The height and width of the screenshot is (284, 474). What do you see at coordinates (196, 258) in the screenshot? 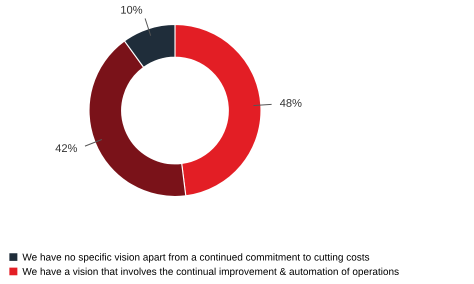
I see `legend-label: We have no specific vision apart from a continued commitment to cutting costs` at bounding box center [196, 258].